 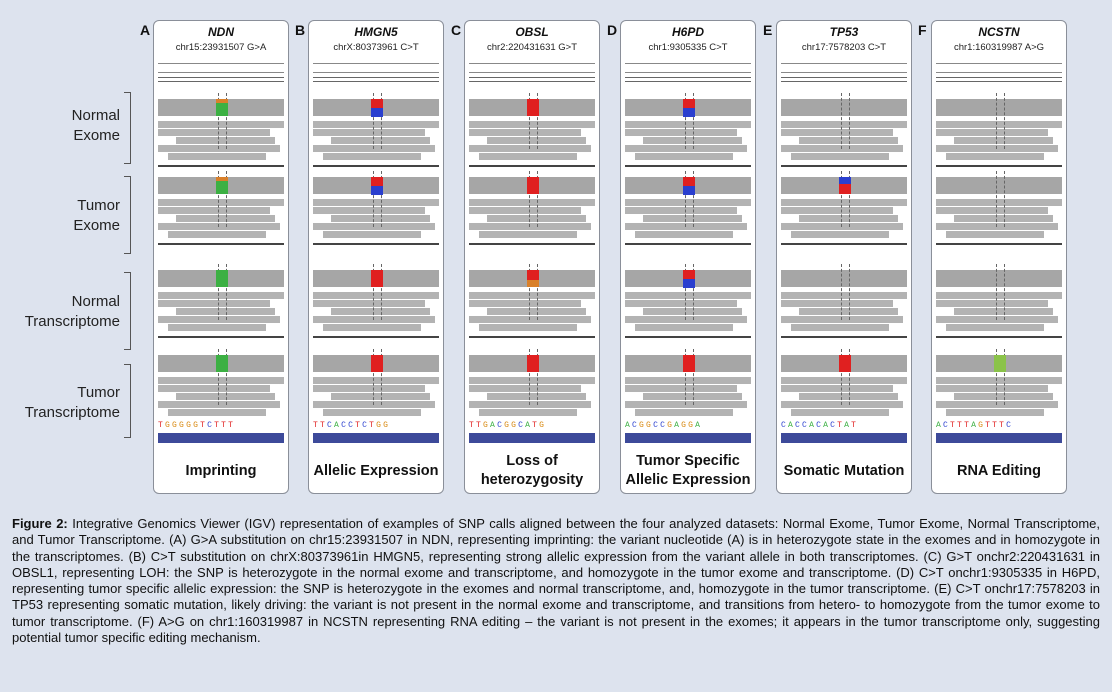 I want to click on row-brace, so click(x=127, y=311).